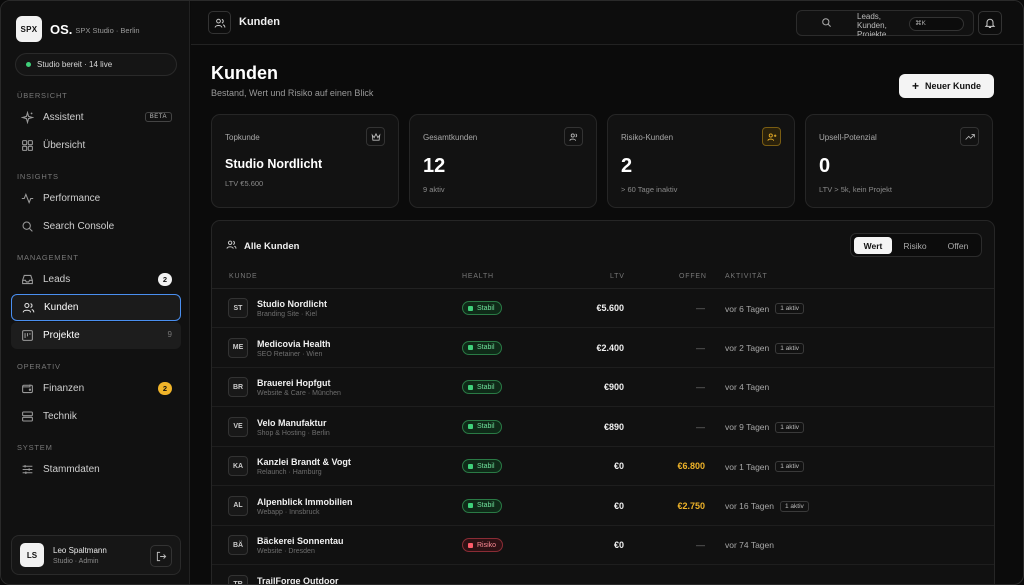 This screenshot has width=1024, height=585. I want to click on sidebar-item-performance: Performance, so click(96, 198).